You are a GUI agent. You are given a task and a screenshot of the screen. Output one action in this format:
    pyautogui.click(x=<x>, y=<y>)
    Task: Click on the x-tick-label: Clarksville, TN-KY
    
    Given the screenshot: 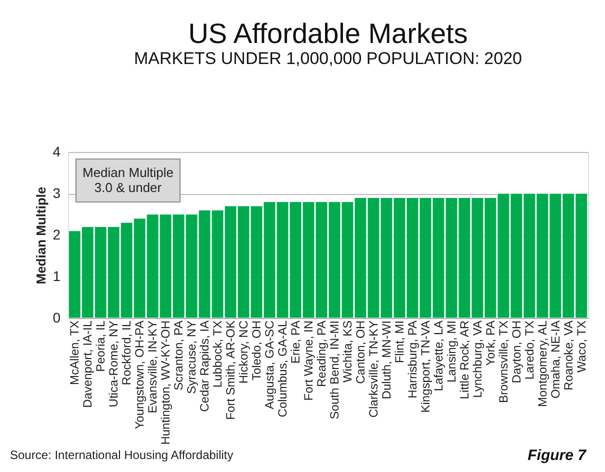 What is the action you would take?
    pyautogui.click(x=373, y=369)
    